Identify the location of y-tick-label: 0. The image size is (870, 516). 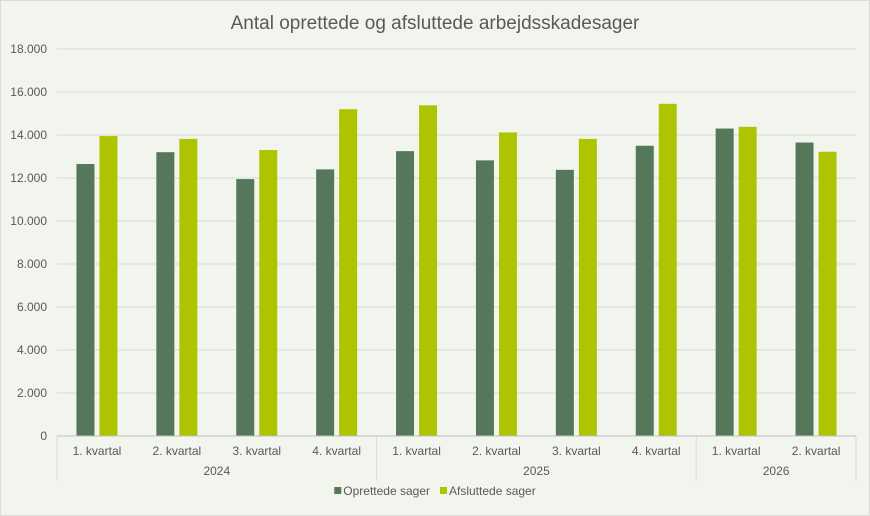
(43, 436).